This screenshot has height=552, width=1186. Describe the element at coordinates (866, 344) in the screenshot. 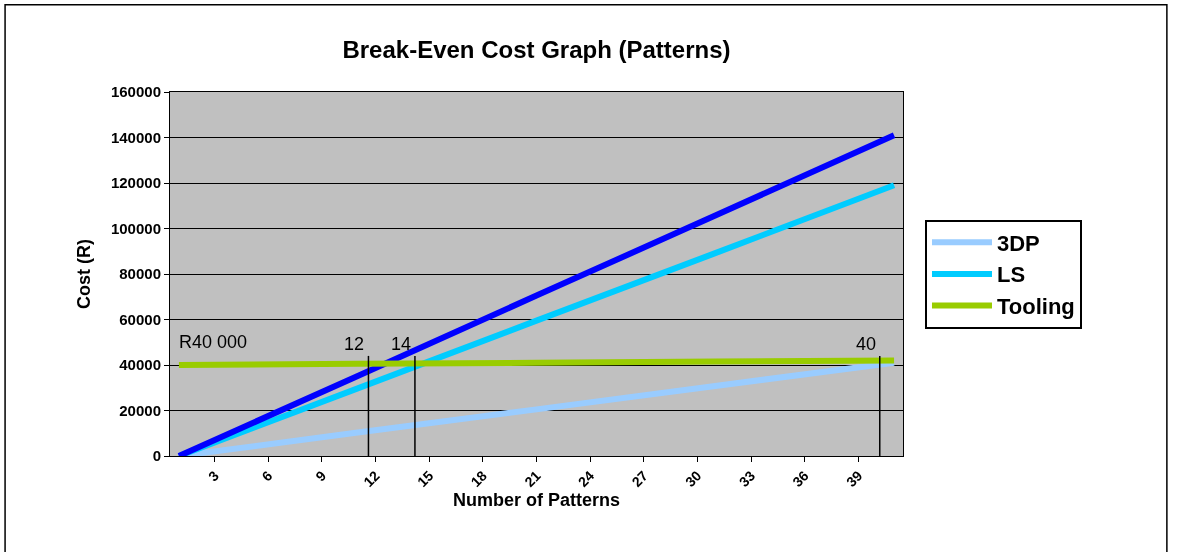

I see `annotation: 40` at that location.